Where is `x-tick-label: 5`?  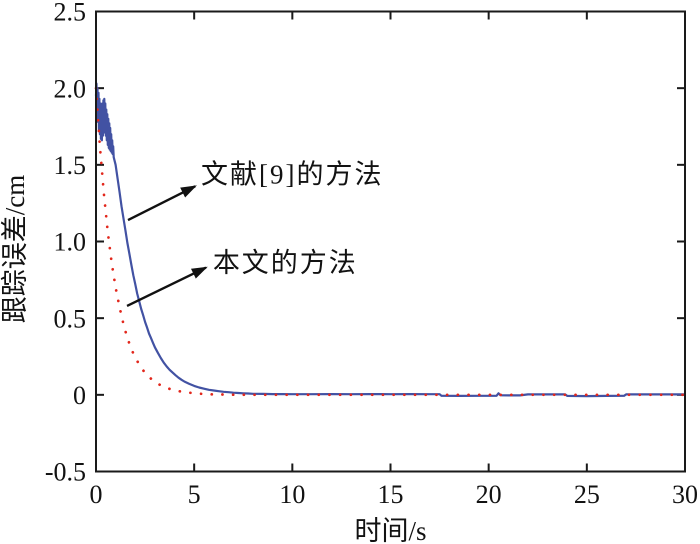 x-tick-label: 5 is located at coordinates (194, 494).